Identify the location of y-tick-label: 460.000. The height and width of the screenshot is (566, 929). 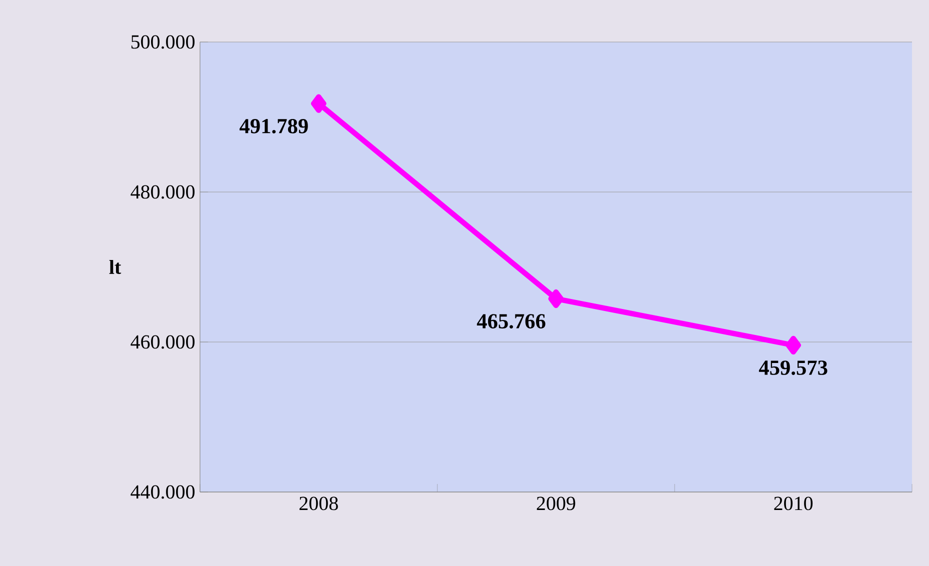
(162, 342).